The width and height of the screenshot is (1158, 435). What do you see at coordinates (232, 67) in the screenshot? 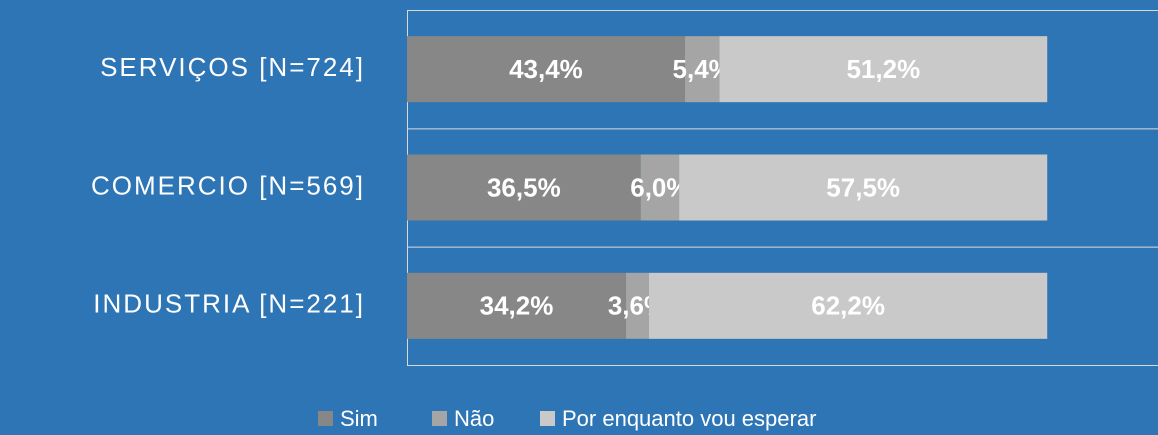
I see `category-label: SERVIÇOS [N=724]` at bounding box center [232, 67].